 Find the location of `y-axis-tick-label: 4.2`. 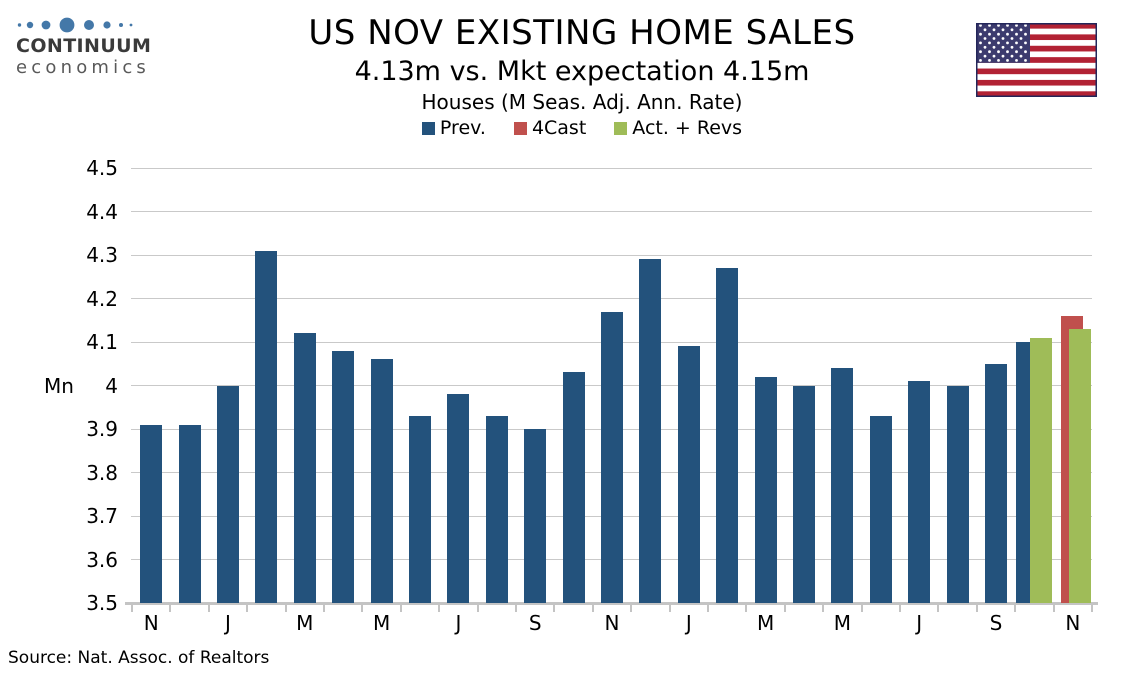

y-axis-tick-label: 4.2 is located at coordinates (102, 298).